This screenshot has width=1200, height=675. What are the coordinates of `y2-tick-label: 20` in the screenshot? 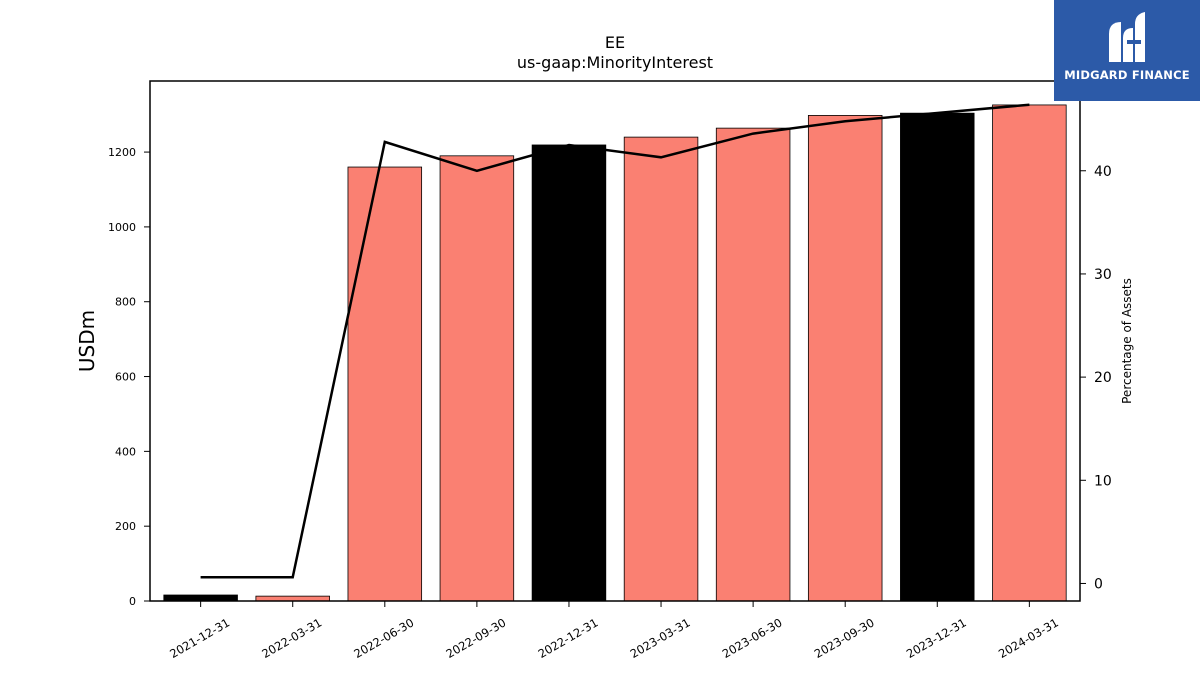 It's located at (1103, 378).